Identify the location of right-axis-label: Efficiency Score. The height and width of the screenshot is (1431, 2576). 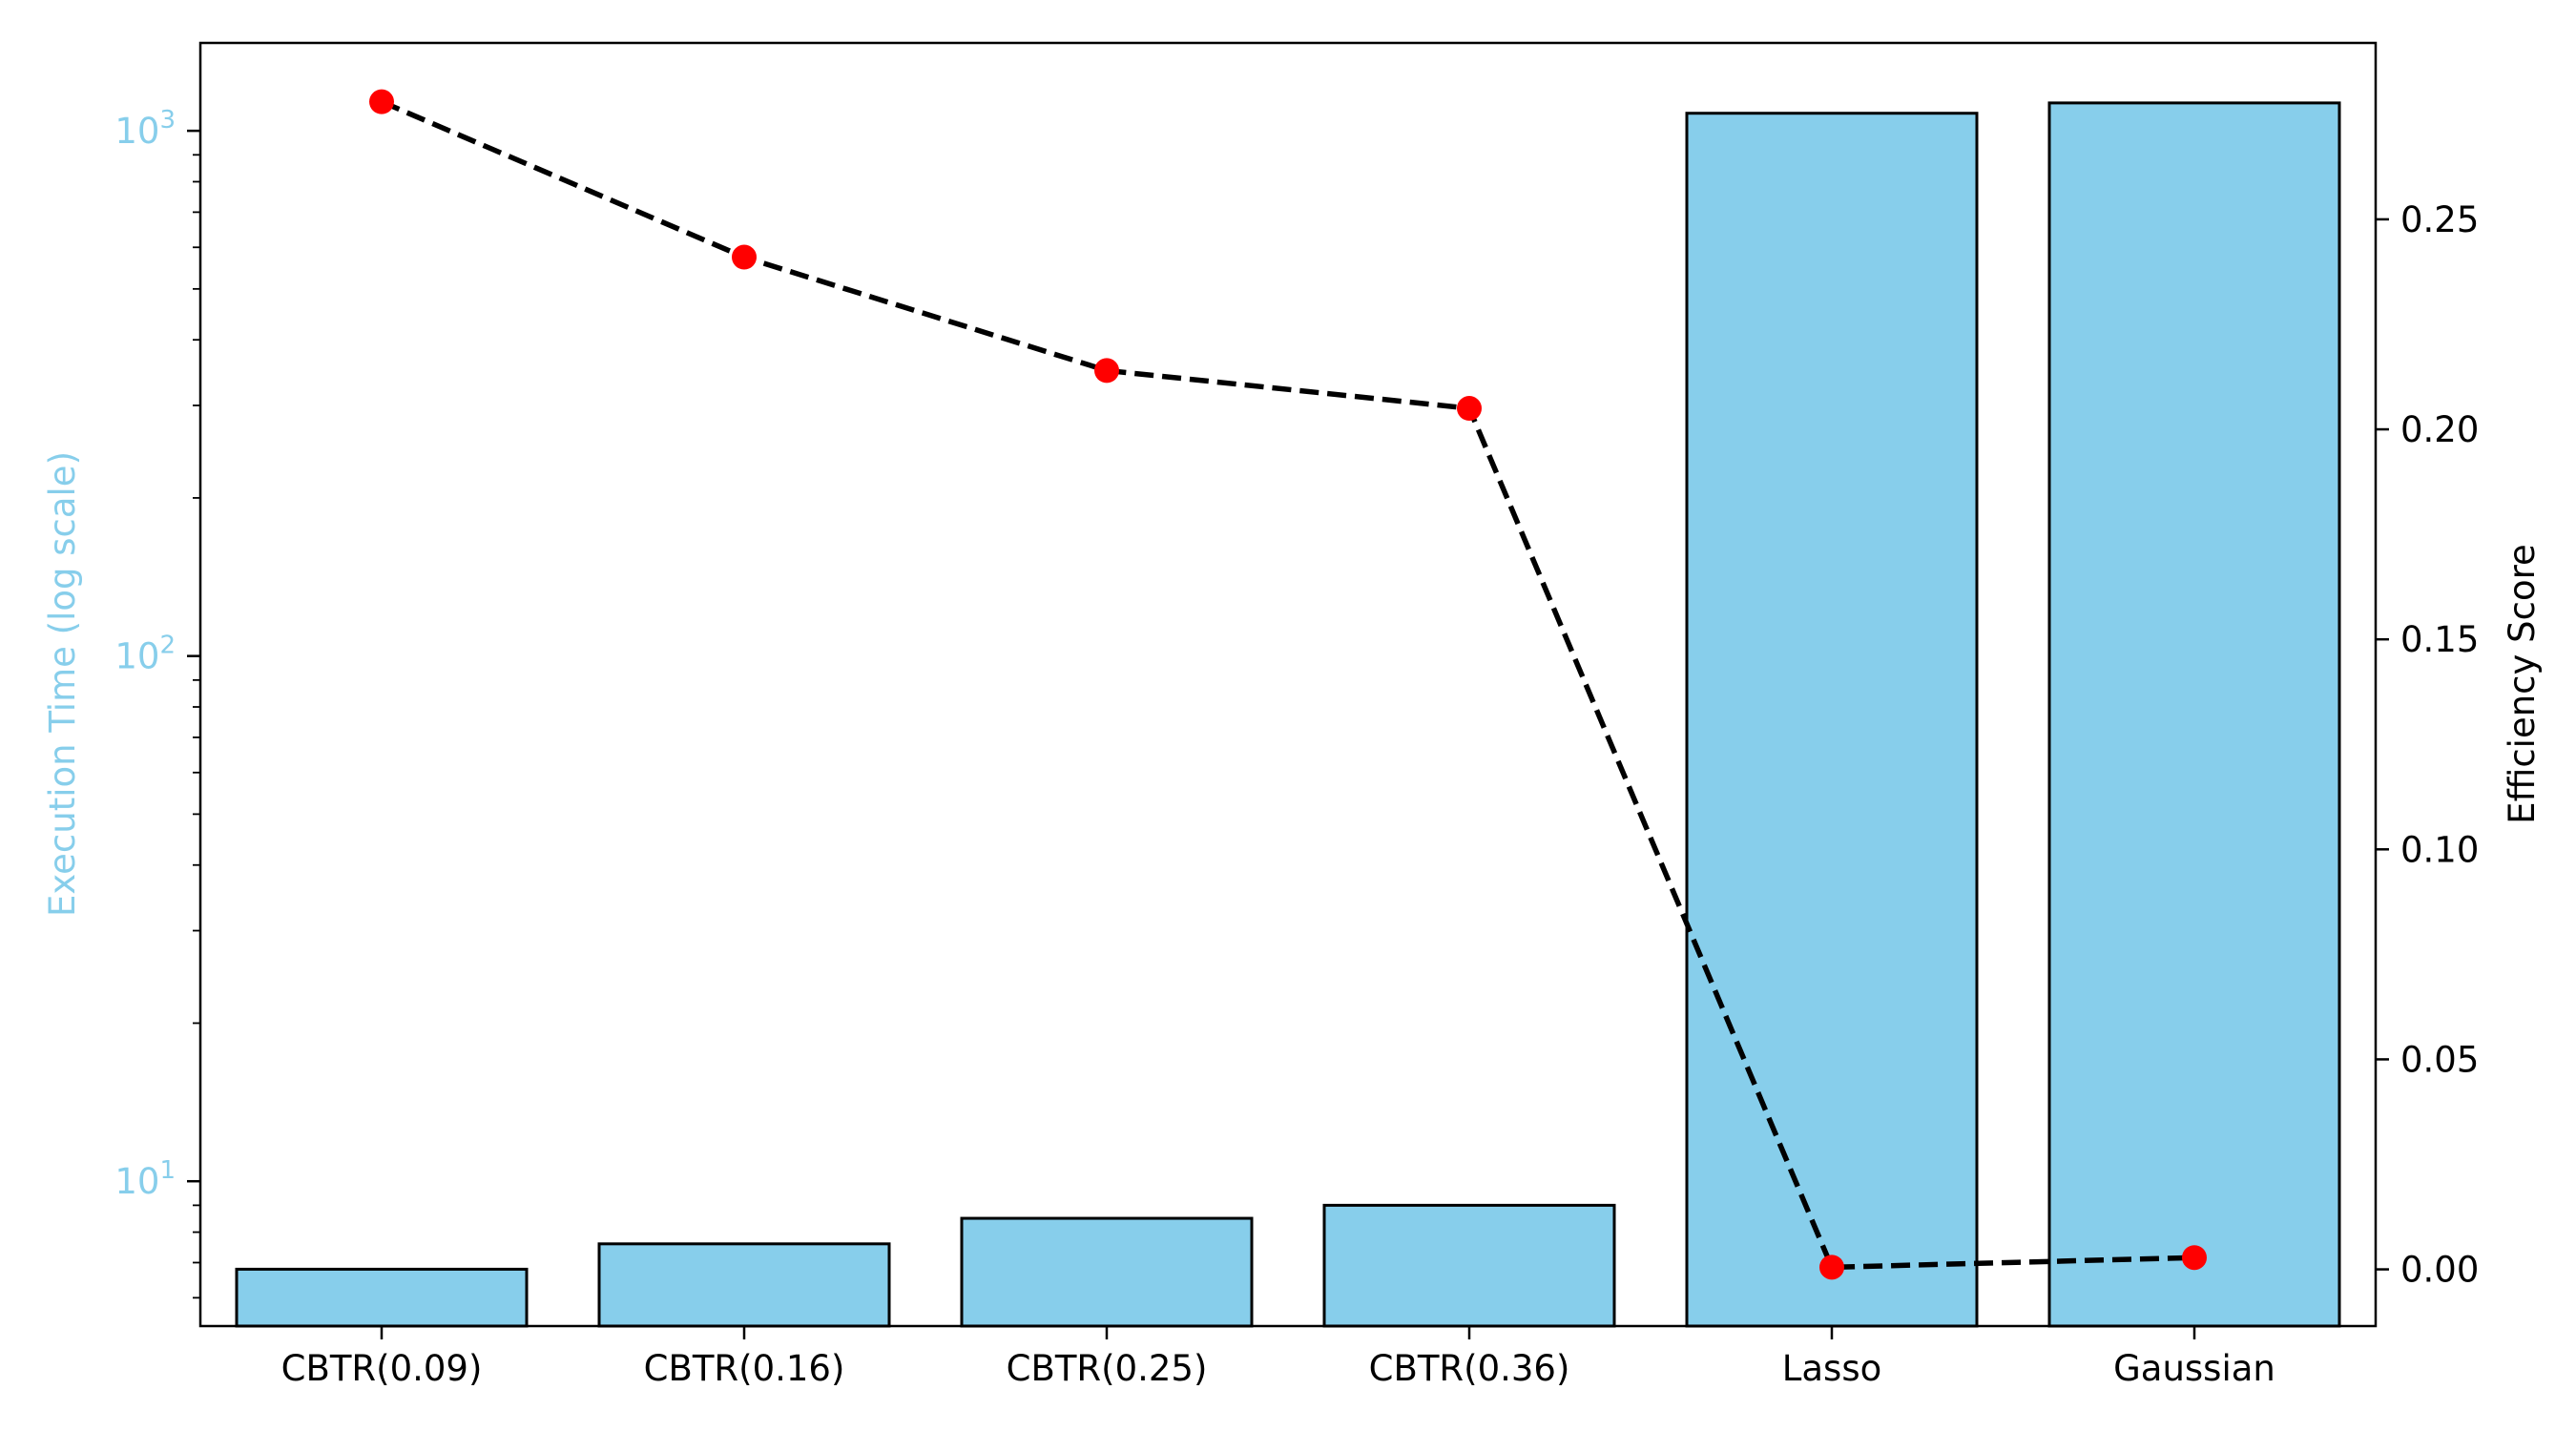
(2522, 684).